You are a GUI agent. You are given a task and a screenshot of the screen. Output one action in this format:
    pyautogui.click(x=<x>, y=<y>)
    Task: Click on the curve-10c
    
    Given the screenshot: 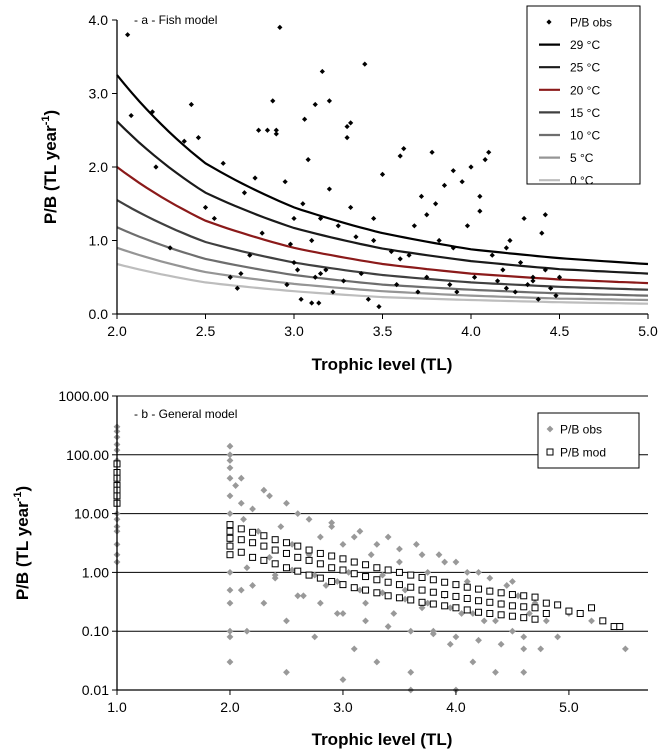 What is the action you would take?
    pyautogui.click(x=382, y=261)
    